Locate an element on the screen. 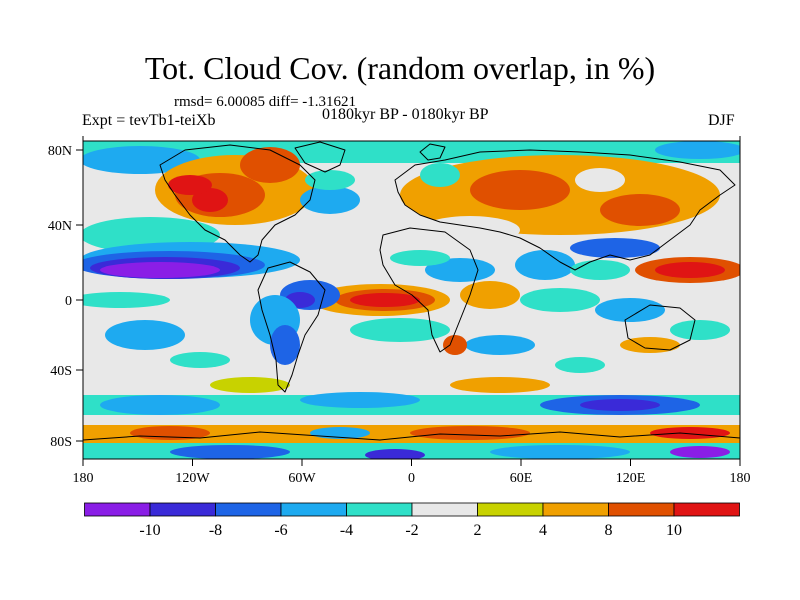 The image size is (800, 600). season-label: DJF is located at coordinates (721, 120).